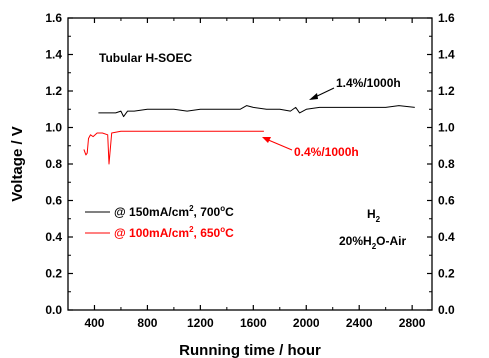 The image size is (489, 358). I want to click on y-tick-label-left: 0.0, so click(53, 310).